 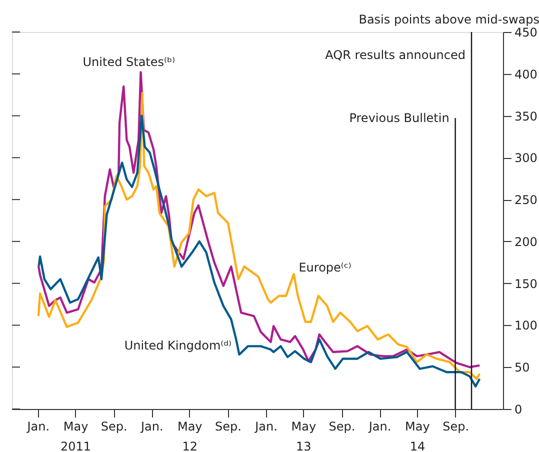 What do you see at coordinates (189, 436) in the screenshot?
I see `x-tick-label: May 12` at bounding box center [189, 436].